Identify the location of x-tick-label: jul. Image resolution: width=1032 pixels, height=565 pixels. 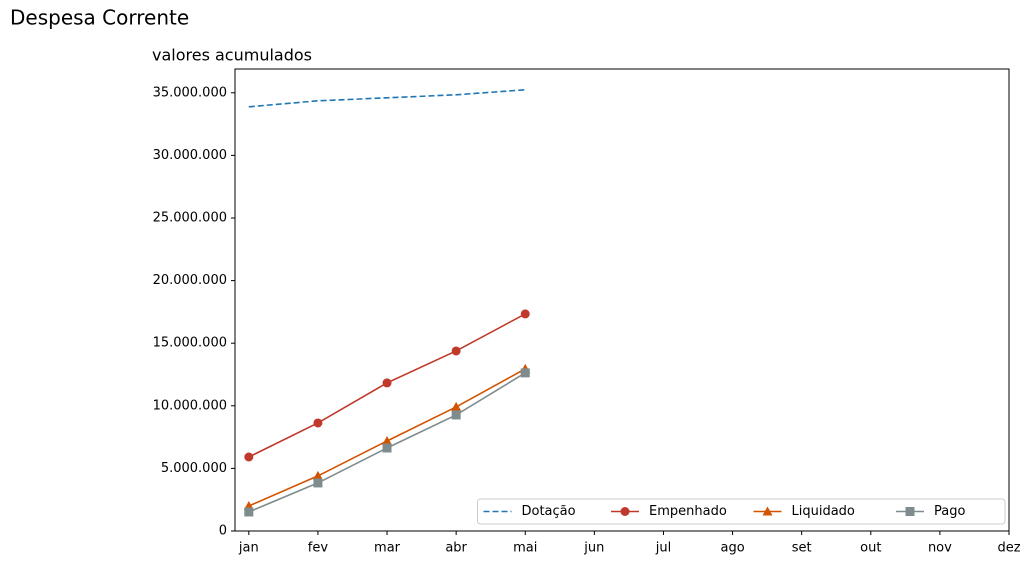
(663, 548).